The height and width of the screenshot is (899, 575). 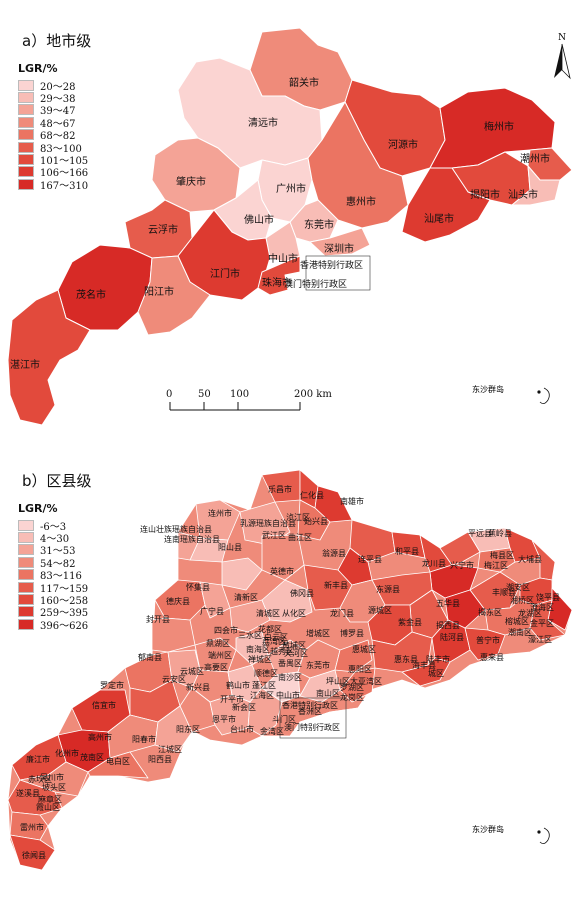 What do you see at coordinates (105, 287) in the screenshot?
I see `region-茂名市` at bounding box center [105, 287].